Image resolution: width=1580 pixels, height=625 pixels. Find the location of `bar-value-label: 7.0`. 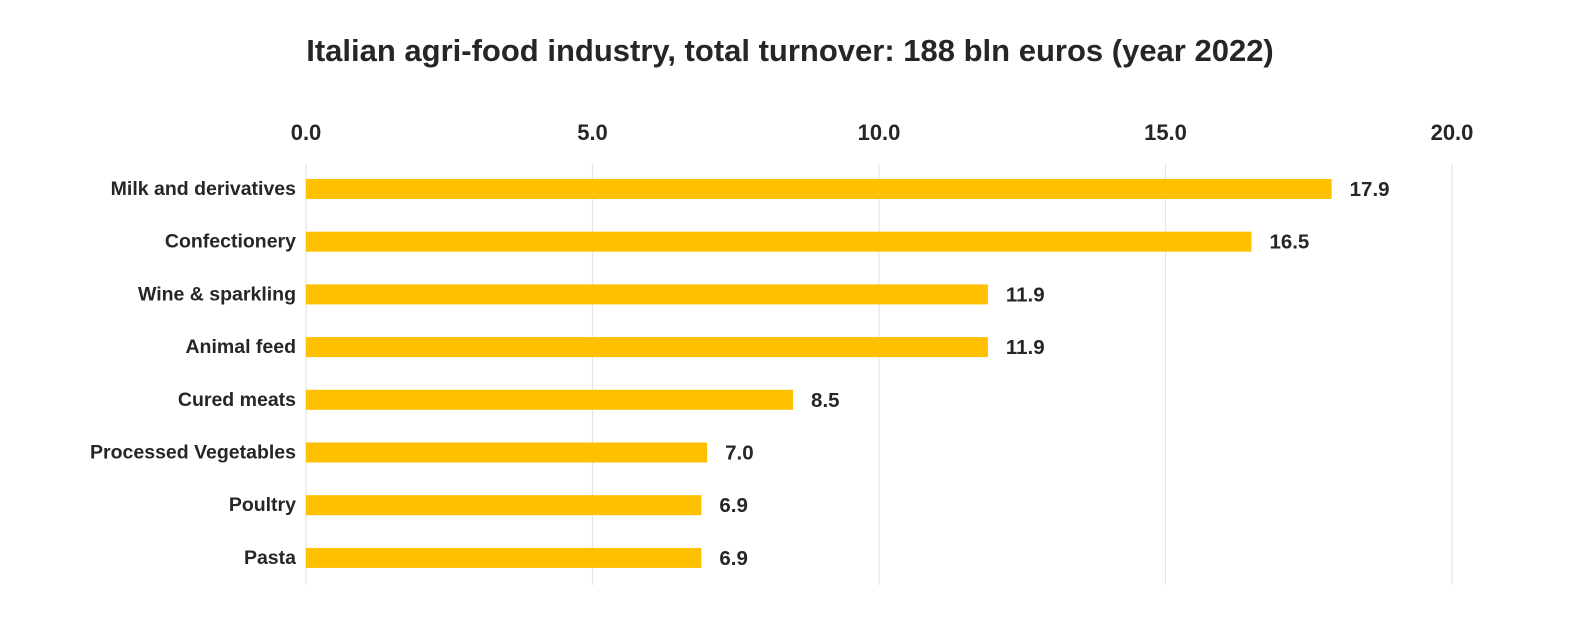

bar-value-label: 7.0 is located at coordinates (739, 453).